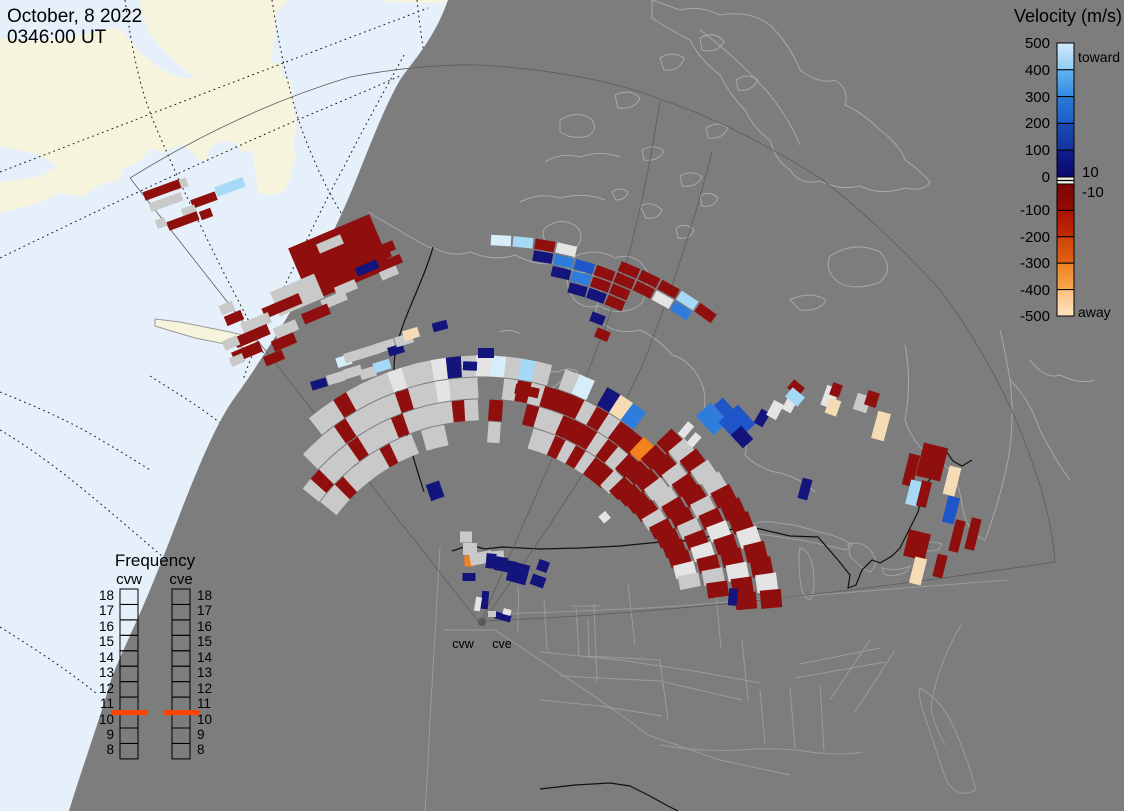 Image resolution: width=1124 pixels, height=811 pixels. Describe the element at coordinates (1035, 290) in the screenshot. I see `svg-text: -400` at that location.